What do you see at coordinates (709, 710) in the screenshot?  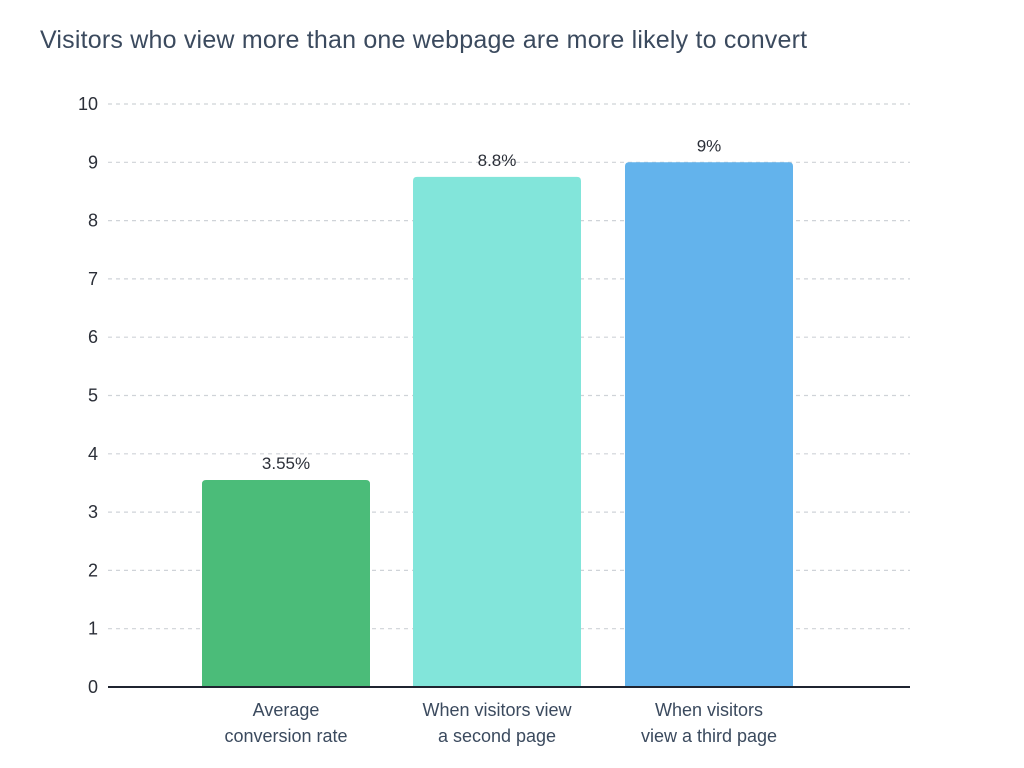 I see `x-tick-label: When visitors` at bounding box center [709, 710].